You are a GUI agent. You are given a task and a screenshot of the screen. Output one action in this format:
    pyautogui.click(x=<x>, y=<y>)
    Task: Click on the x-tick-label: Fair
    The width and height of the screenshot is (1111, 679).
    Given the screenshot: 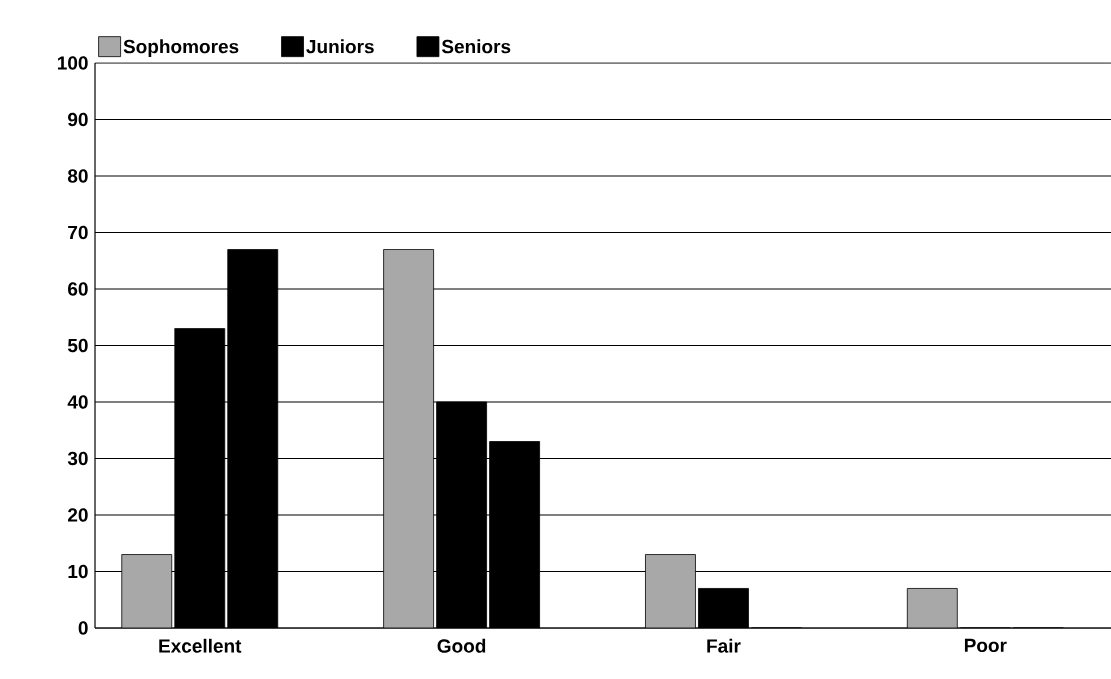 What is the action you would take?
    pyautogui.click(x=724, y=645)
    